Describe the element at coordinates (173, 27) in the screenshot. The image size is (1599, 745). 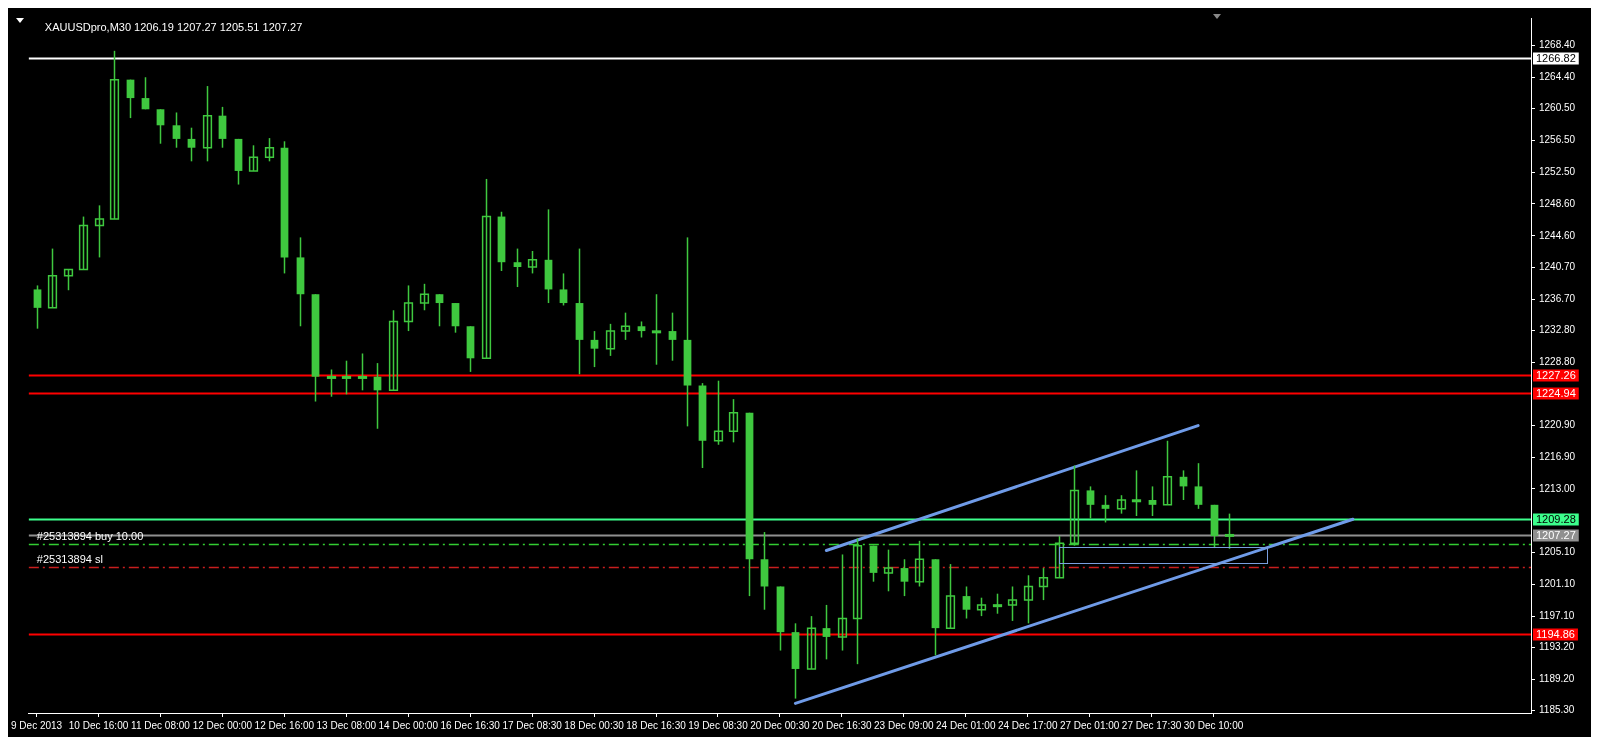
I see `chart-title: XAUUSDpro,M30 1206.19 1207.27 1205.51 1207.27` at that location.